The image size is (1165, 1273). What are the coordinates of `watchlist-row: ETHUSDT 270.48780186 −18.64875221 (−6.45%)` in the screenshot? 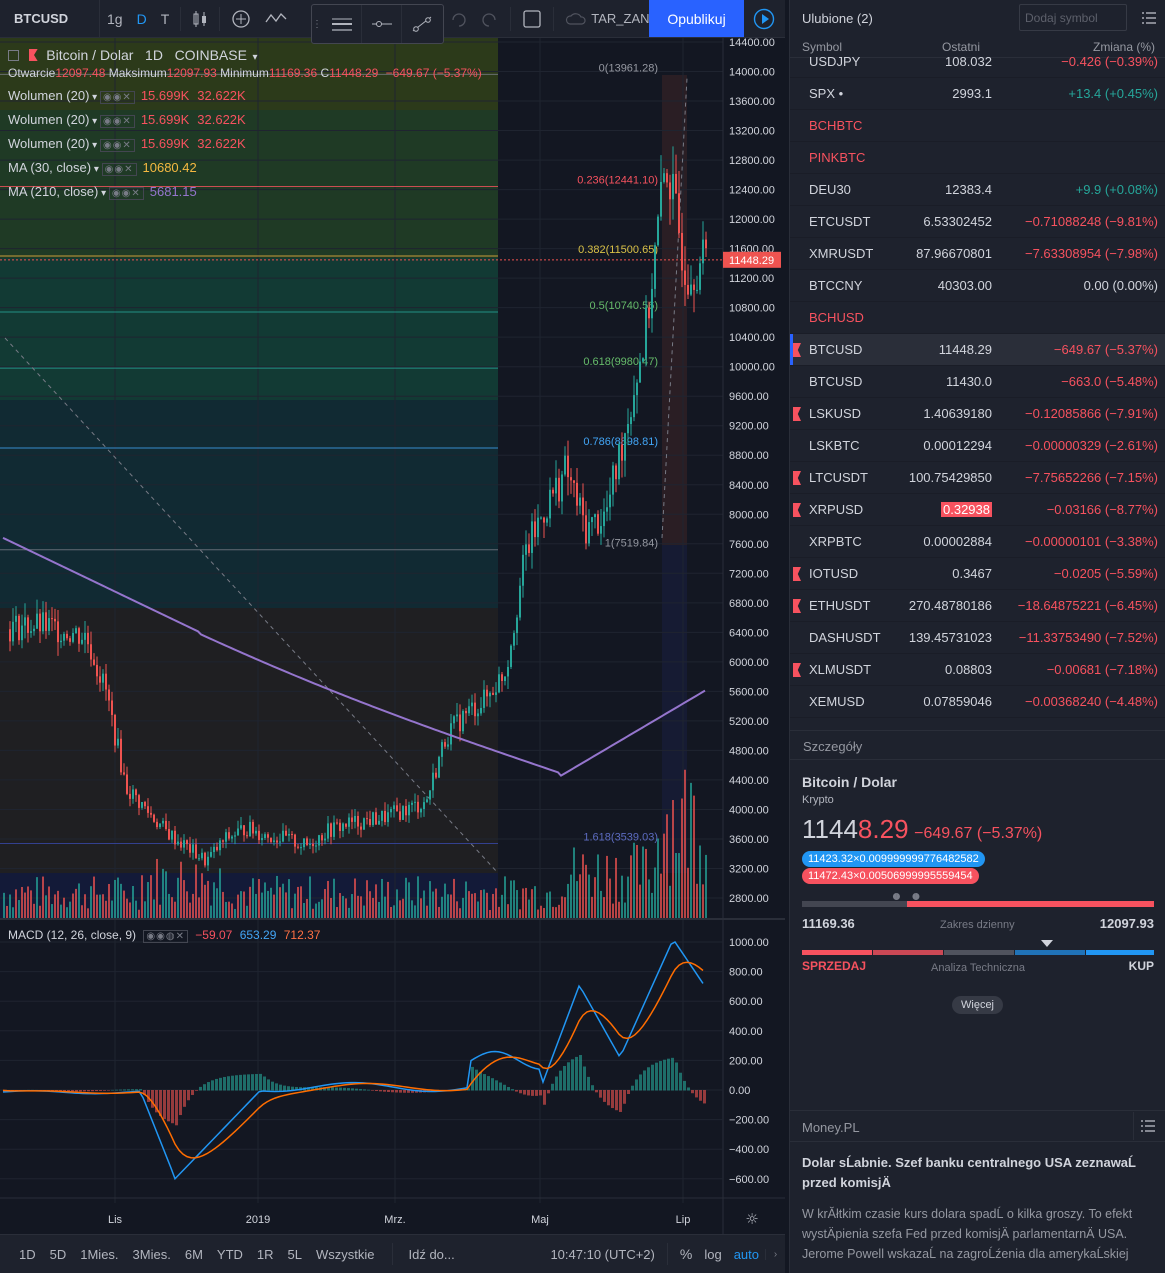 It's located at (977, 606).